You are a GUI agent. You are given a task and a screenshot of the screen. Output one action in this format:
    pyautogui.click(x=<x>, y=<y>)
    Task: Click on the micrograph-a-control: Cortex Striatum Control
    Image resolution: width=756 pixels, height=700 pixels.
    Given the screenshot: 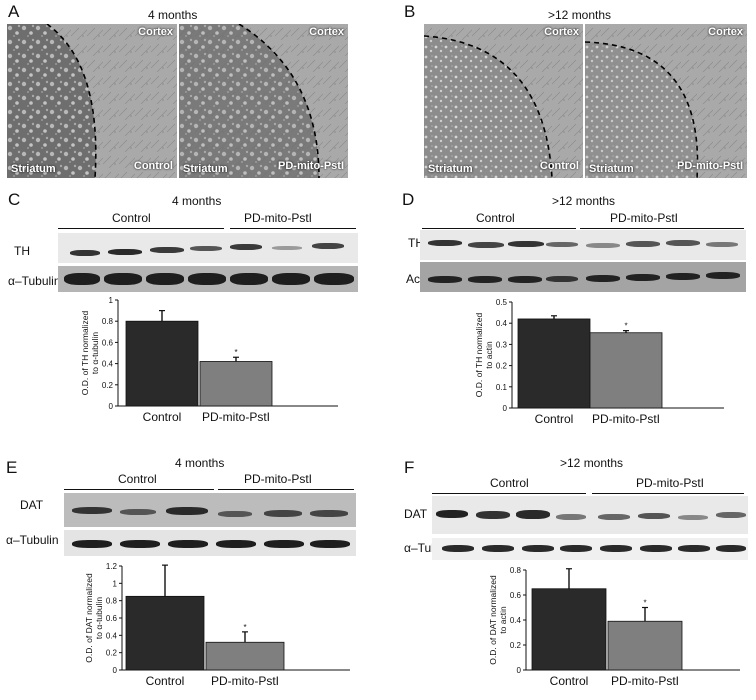 What is the action you would take?
    pyautogui.click(x=92, y=101)
    